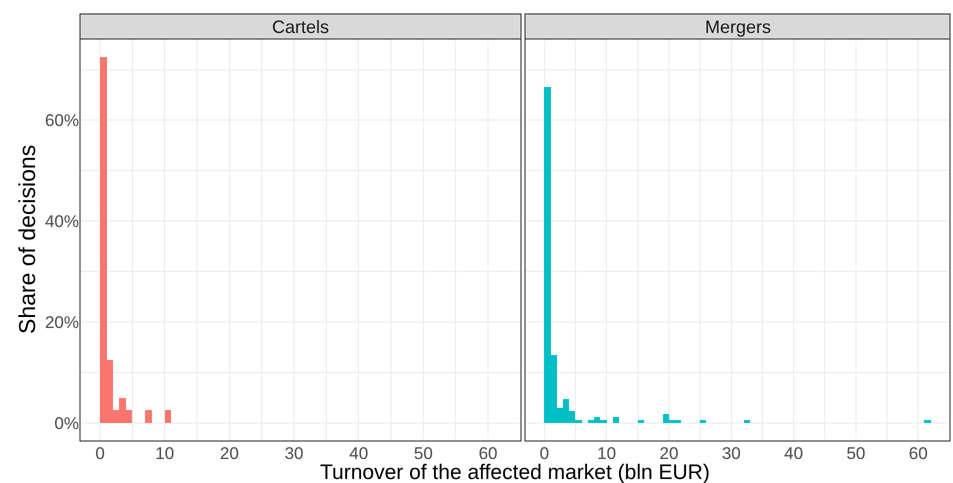 The height and width of the screenshot is (483, 953). What do you see at coordinates (66, 423) in the screenshot?
I see `y-tick-label: 0%` at bounding box center [66, 423].